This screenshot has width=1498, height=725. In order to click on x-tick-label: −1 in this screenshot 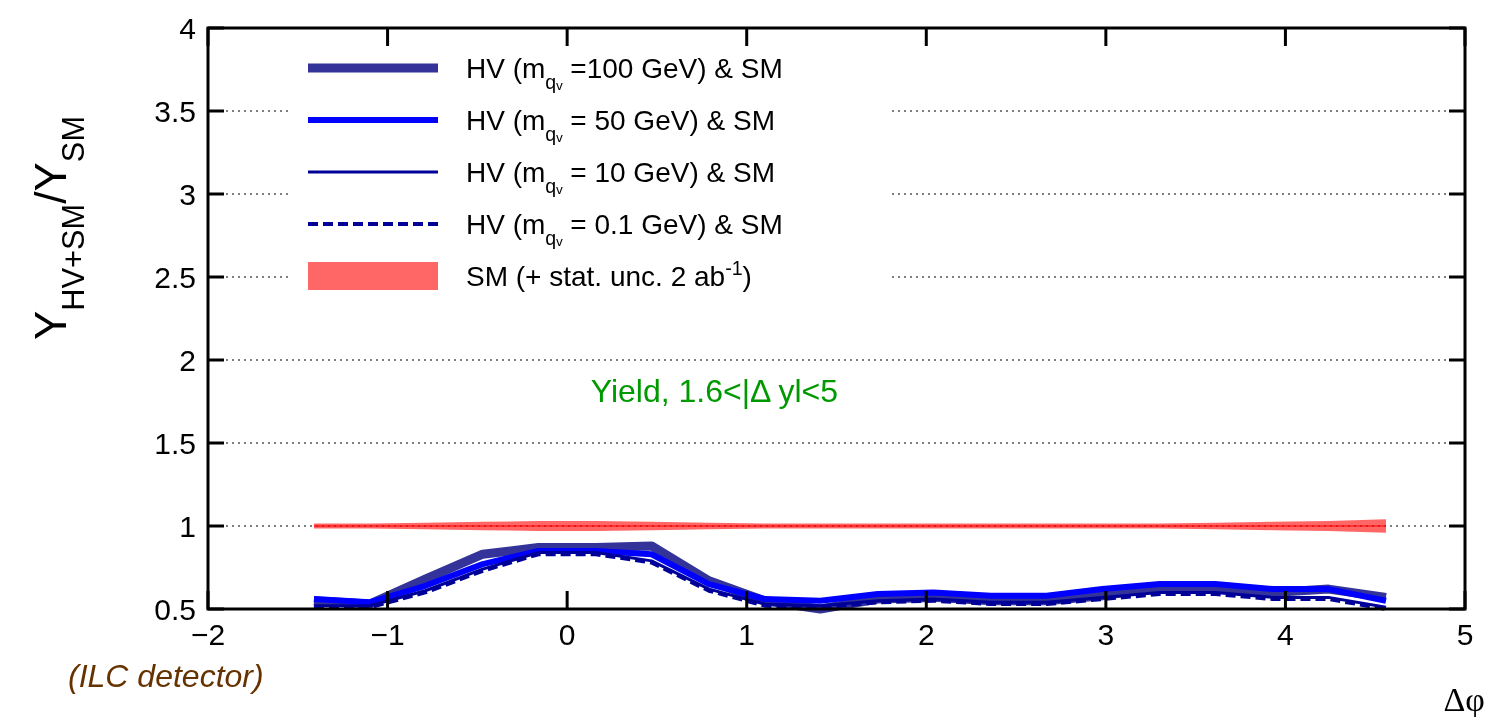, I will do `click(387, 634)`.